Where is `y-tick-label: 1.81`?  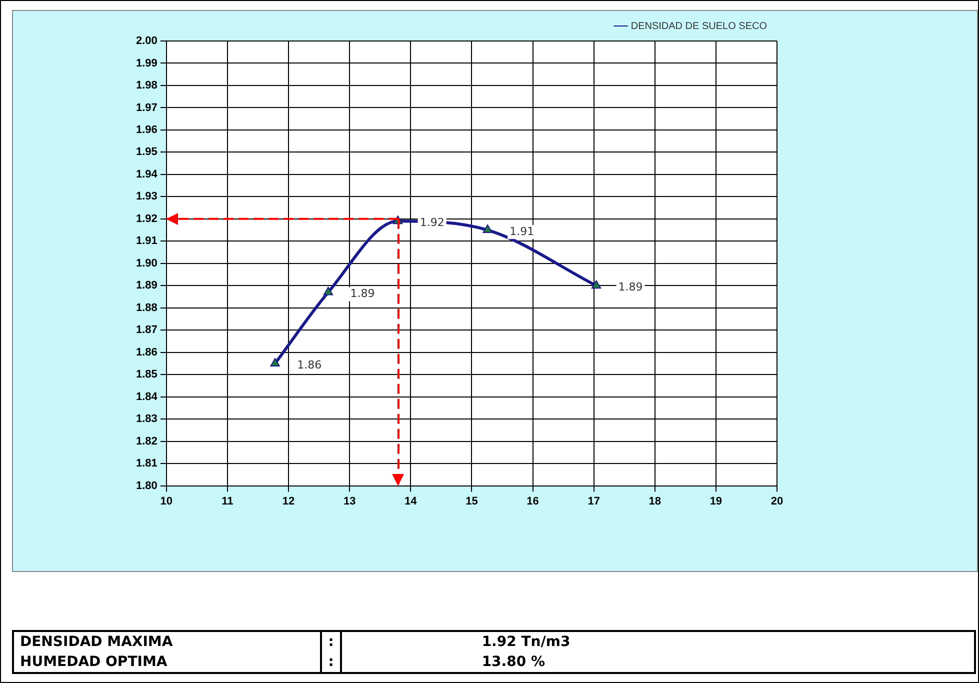
y-tick-label: 1.81 is located at coordinates (147, 464).